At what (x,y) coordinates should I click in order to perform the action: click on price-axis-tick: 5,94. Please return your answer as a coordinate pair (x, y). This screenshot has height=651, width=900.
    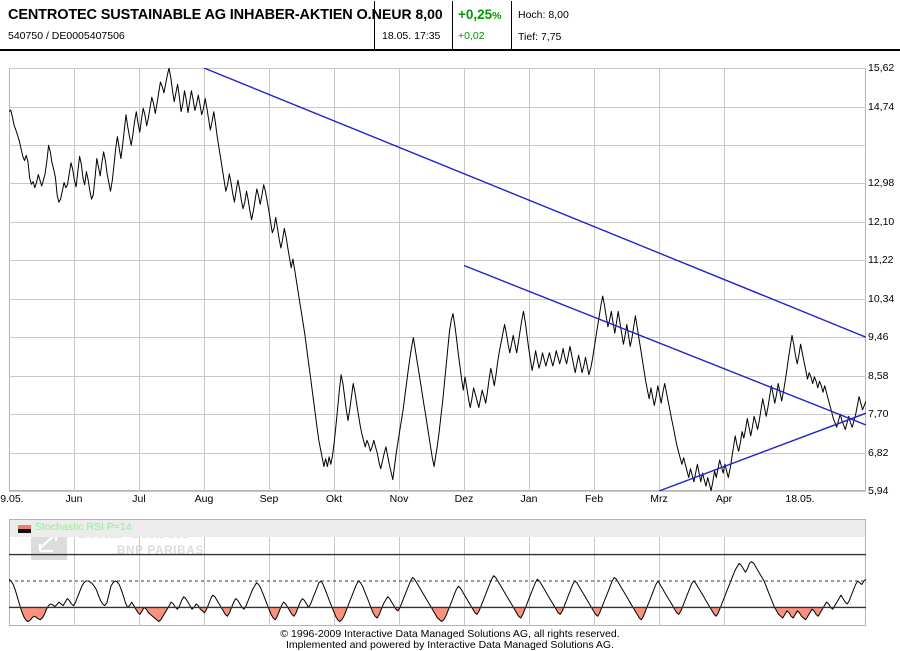
    Looking at the image, I should click on (878, 491).